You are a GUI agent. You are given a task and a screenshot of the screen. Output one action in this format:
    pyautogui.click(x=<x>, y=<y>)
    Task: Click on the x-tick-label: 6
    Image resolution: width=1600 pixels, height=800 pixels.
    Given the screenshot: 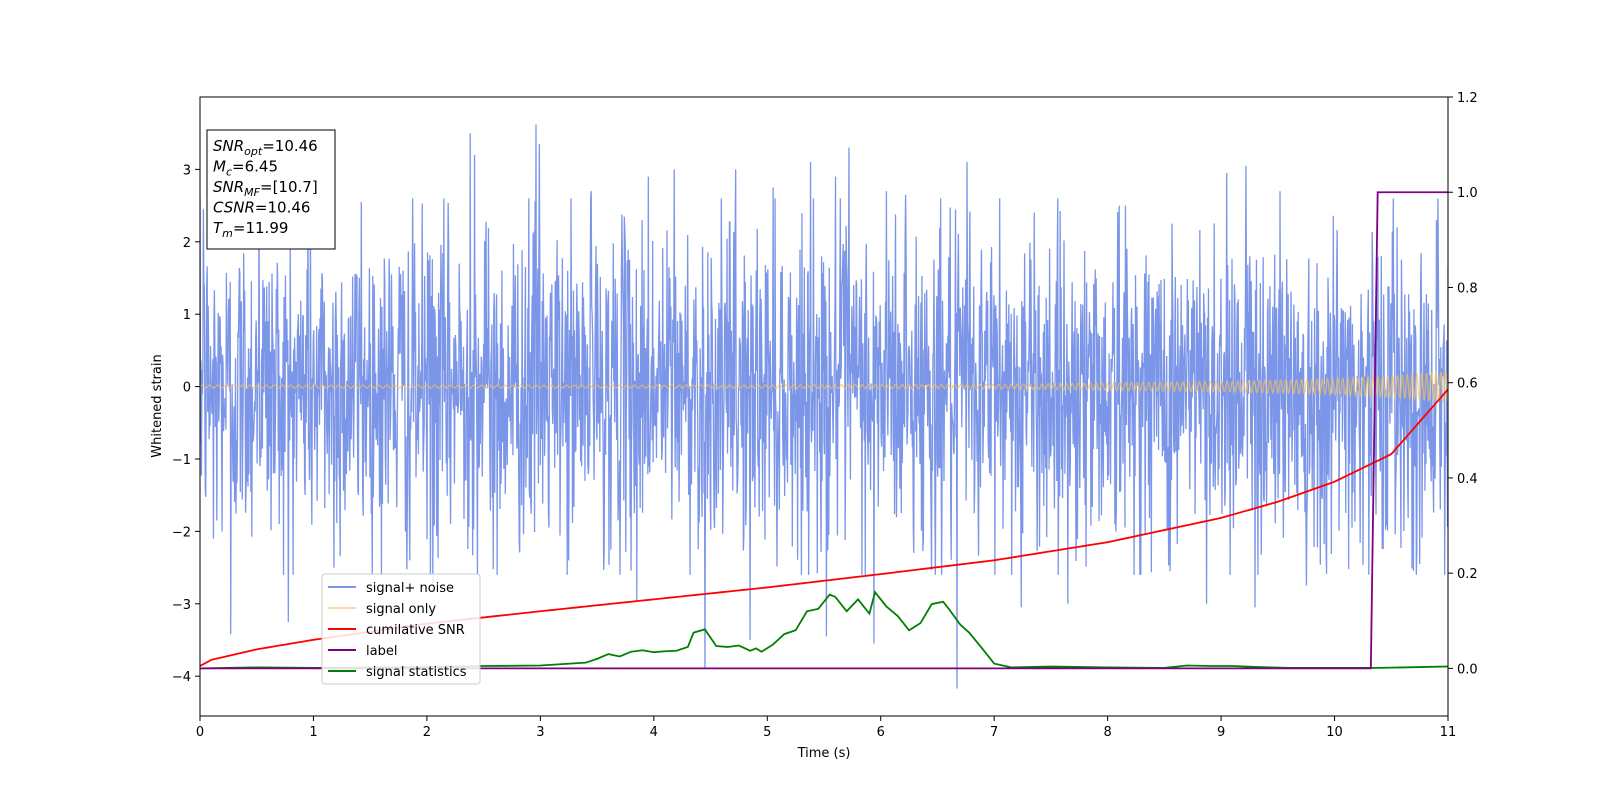 What is the action you would take?
    pyautogui.click(x=881, y=732)
    